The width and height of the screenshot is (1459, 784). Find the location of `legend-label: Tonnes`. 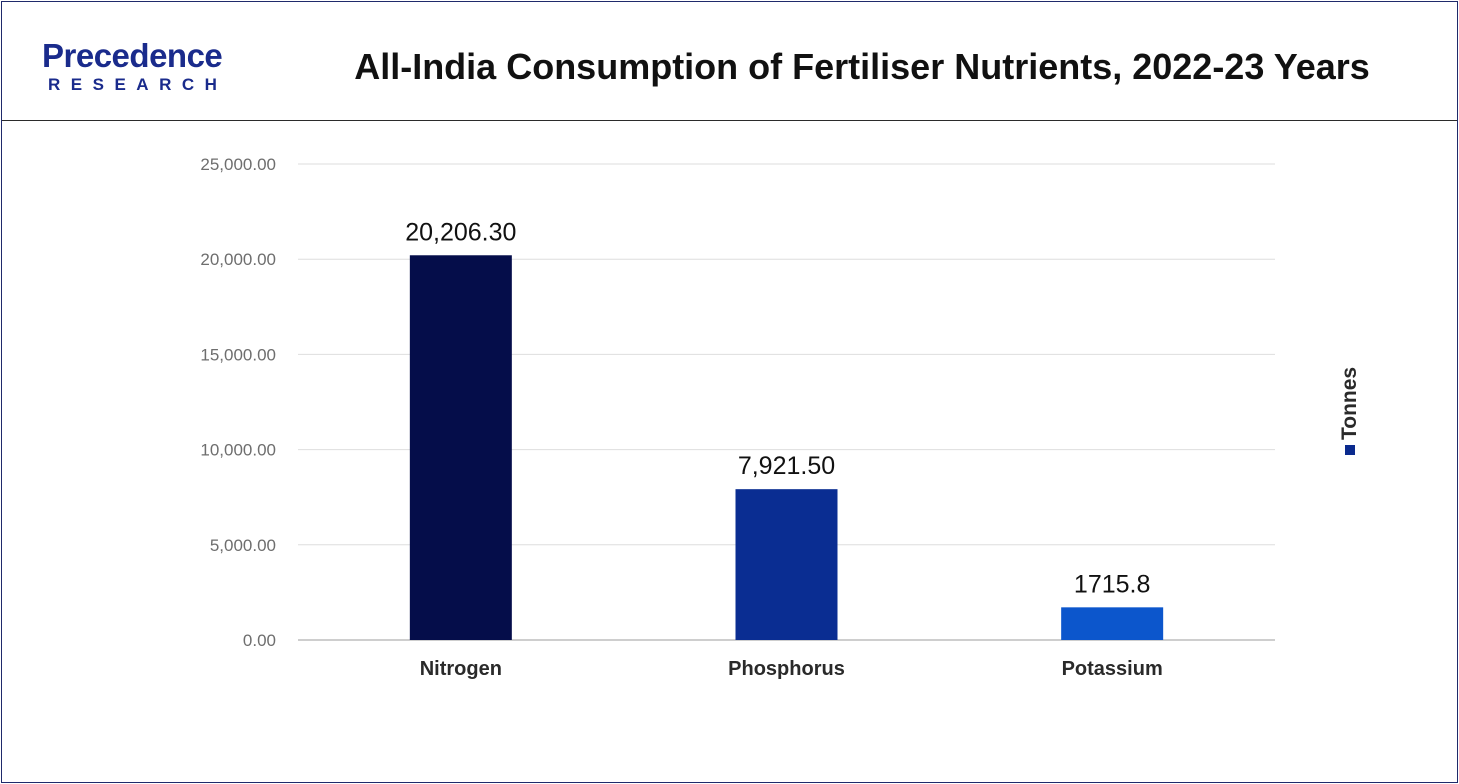

legend-label: Tonnes is located at coordinates (1349, 403).